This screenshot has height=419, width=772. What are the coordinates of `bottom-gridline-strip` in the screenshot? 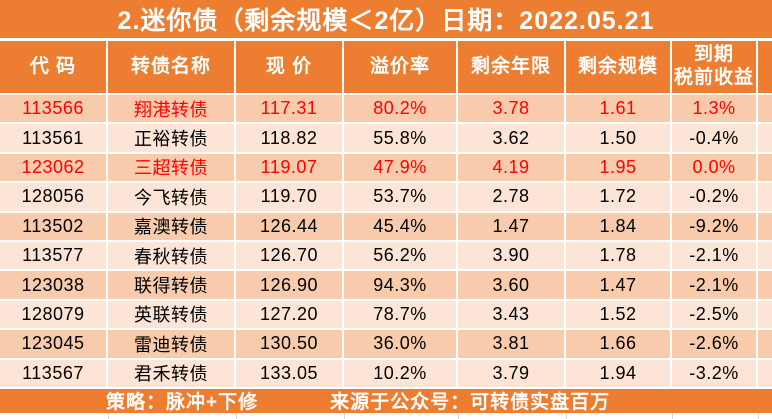 It's located at (386, 415).